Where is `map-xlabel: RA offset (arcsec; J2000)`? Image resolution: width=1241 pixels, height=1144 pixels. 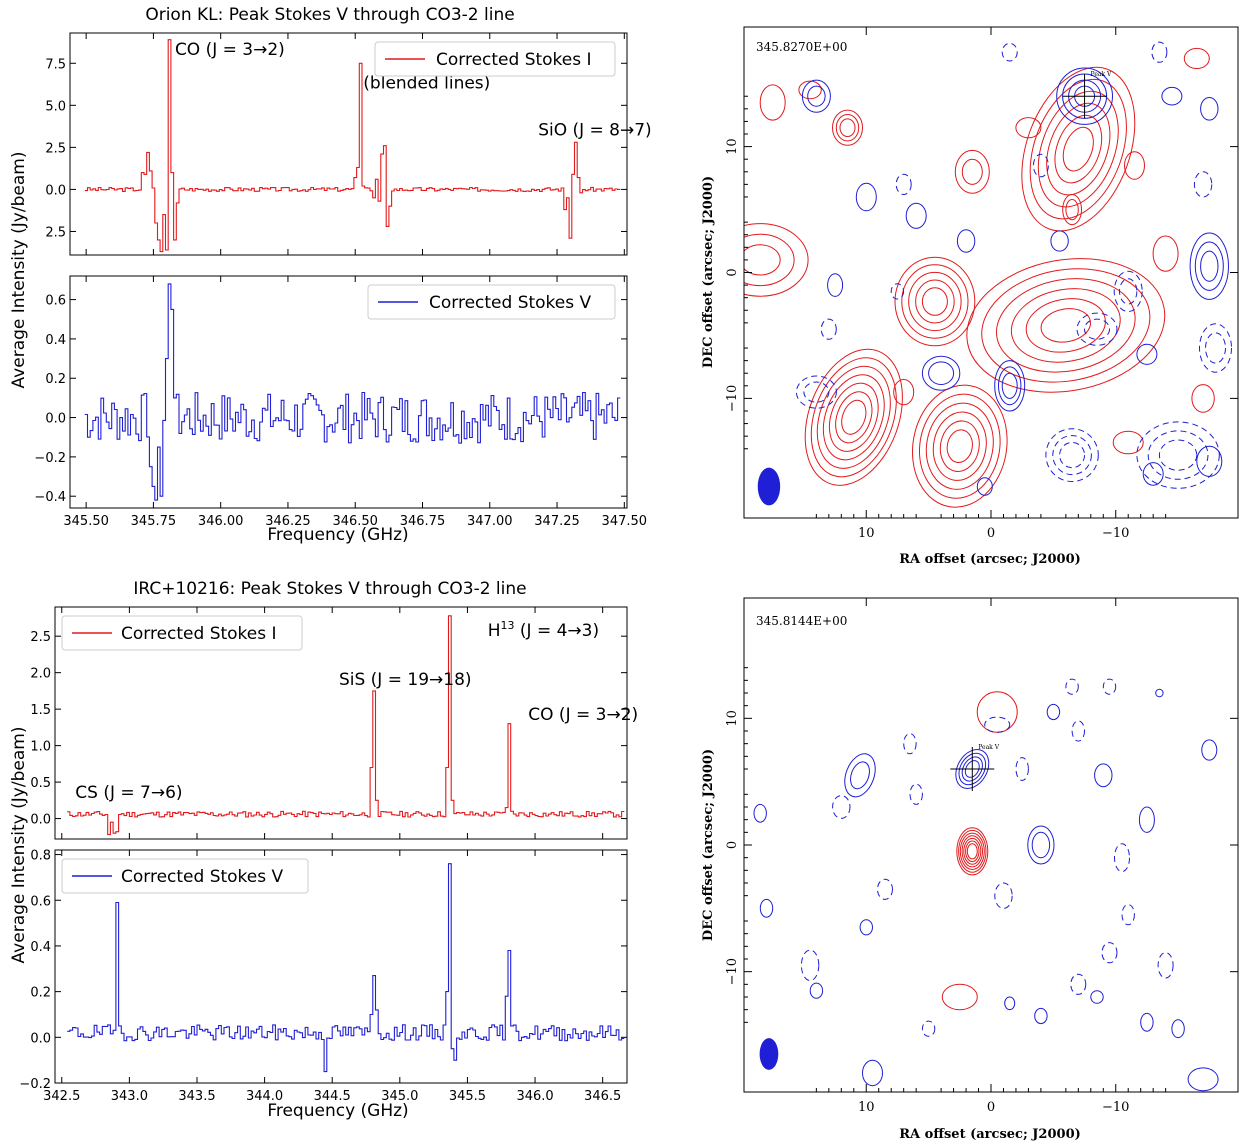
map-xlabel: RA offset (arcsec; J2000) is located at coordinates (990, 559).